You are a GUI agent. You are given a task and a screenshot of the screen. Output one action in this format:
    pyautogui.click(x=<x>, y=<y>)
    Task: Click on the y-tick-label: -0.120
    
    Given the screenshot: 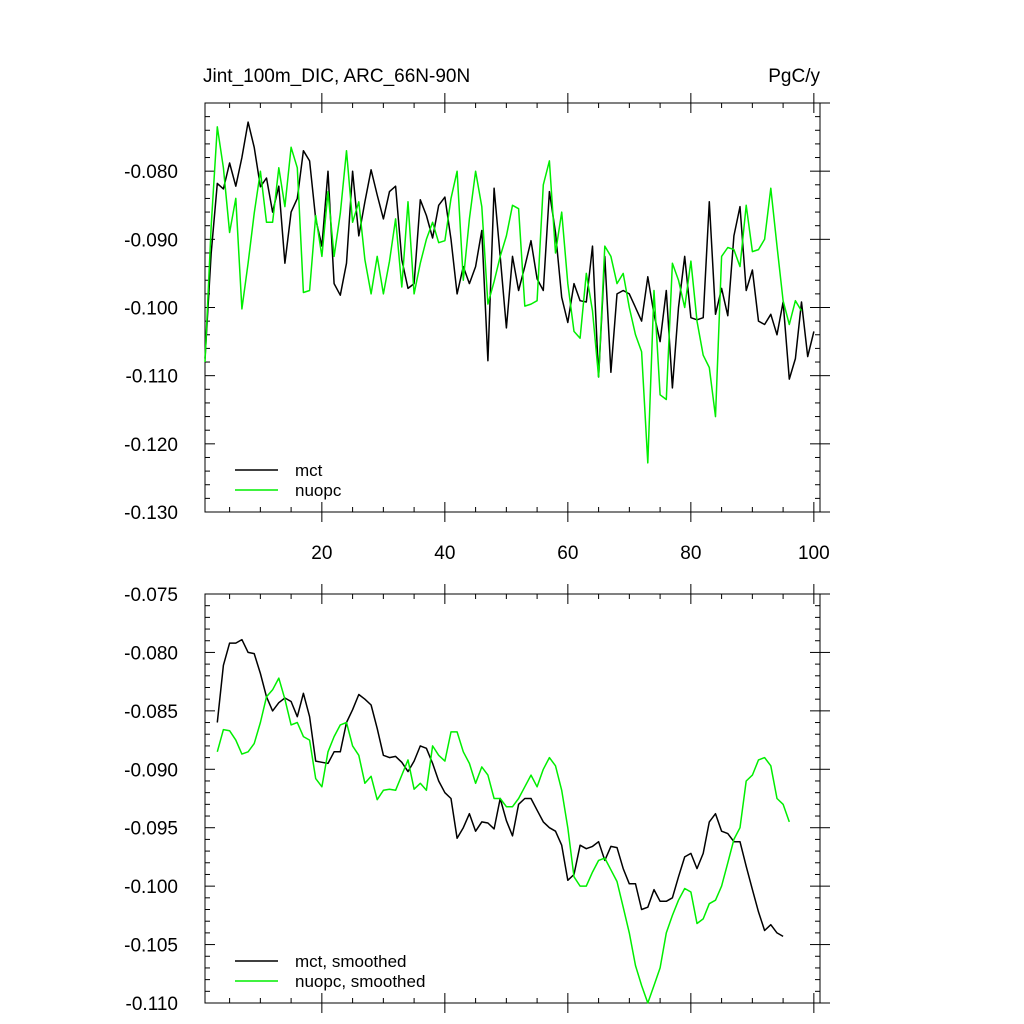 What is the action you would take?
    pyautogui.click(x=151, y=445)
    